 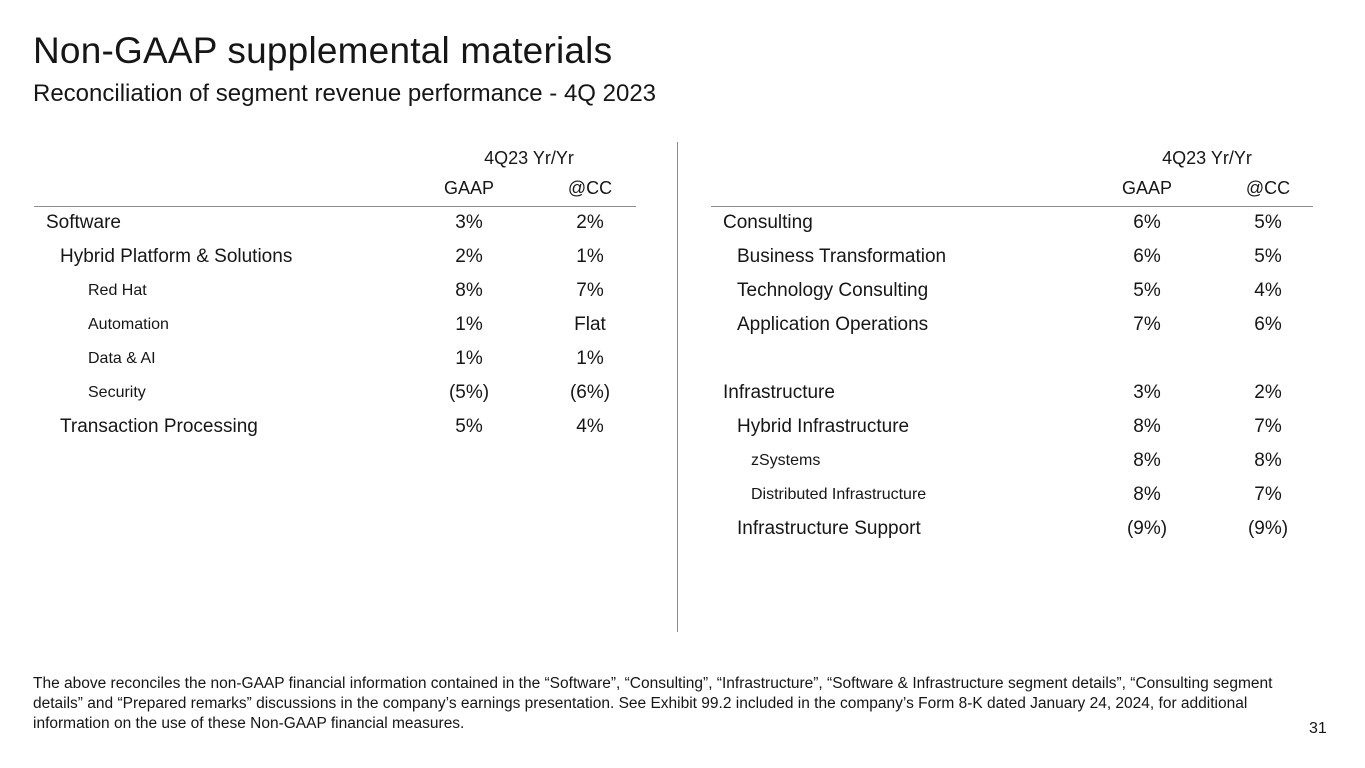 What do you see at coordinates (590, 392) in the screenshot?
I see `cc-value: (6%)` at bounding box center [590, 392].